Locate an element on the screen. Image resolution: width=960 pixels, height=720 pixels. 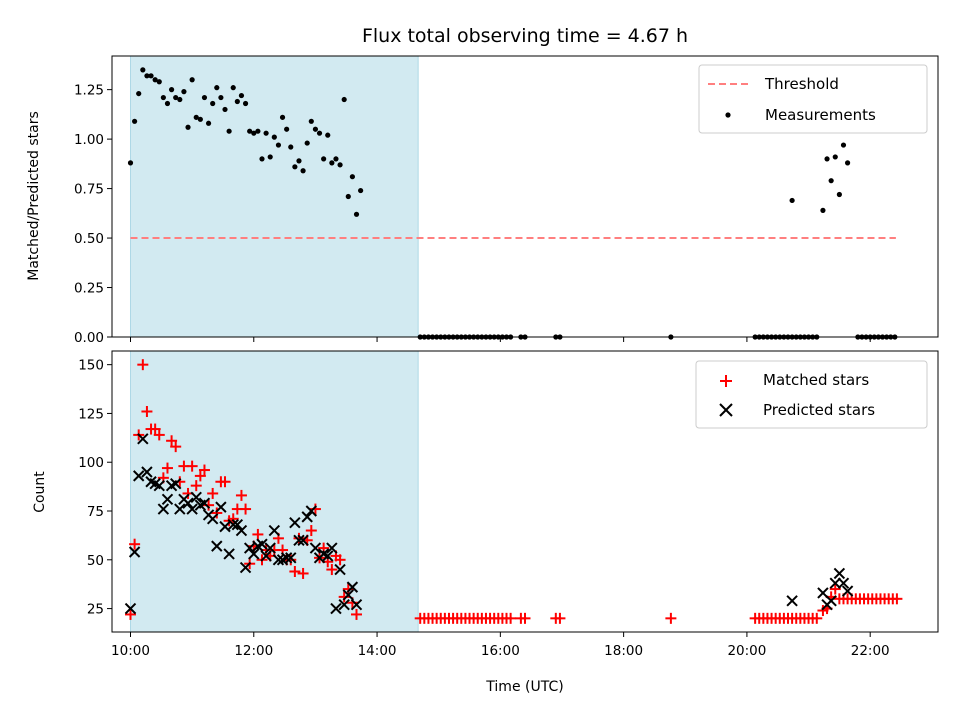
x-tick-label: 14:00 is located at coordinates (377, 651).